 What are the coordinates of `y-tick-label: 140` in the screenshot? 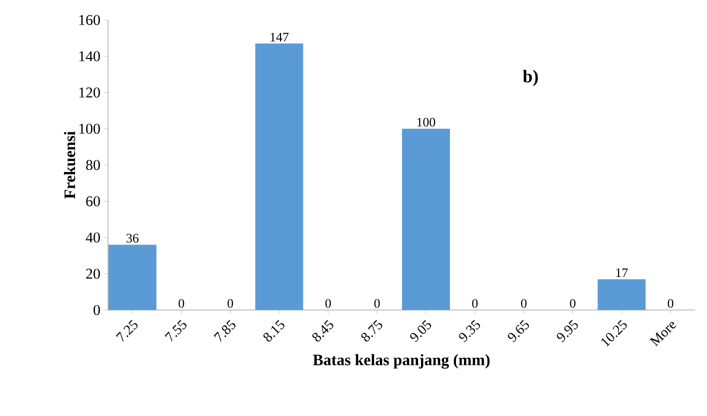 It's located at (89, 56).